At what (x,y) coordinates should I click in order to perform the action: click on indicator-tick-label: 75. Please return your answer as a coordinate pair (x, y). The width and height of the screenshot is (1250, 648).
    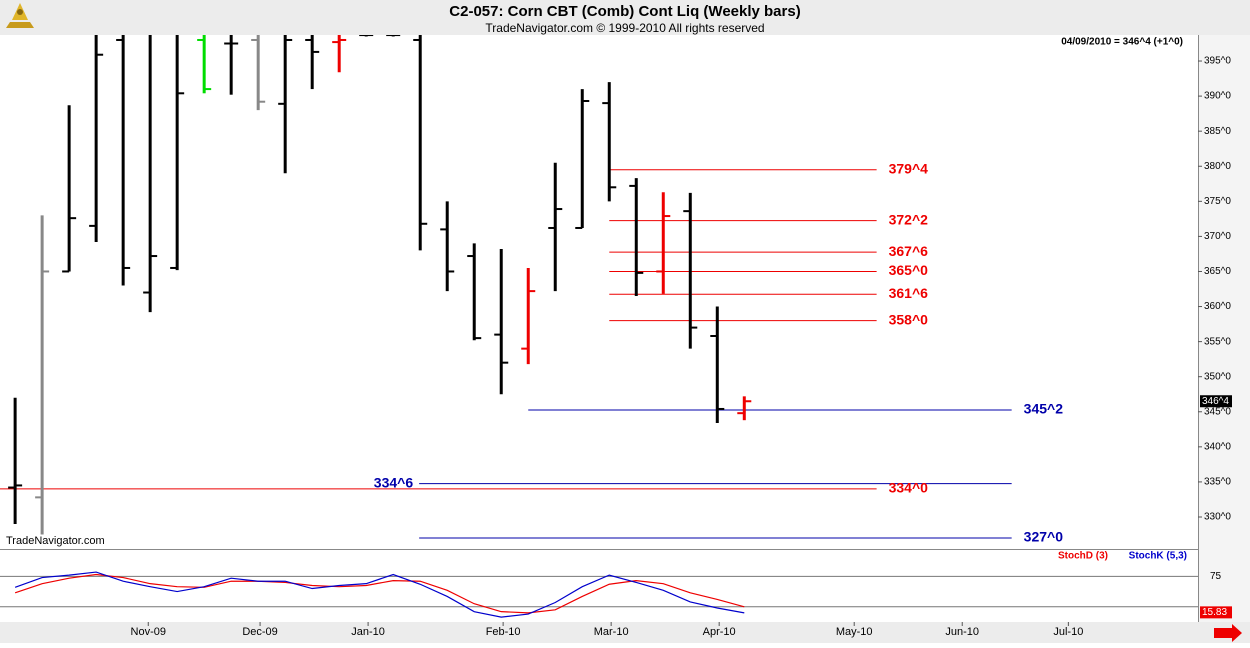
    Looking at the image, I should click on (1216, 576).